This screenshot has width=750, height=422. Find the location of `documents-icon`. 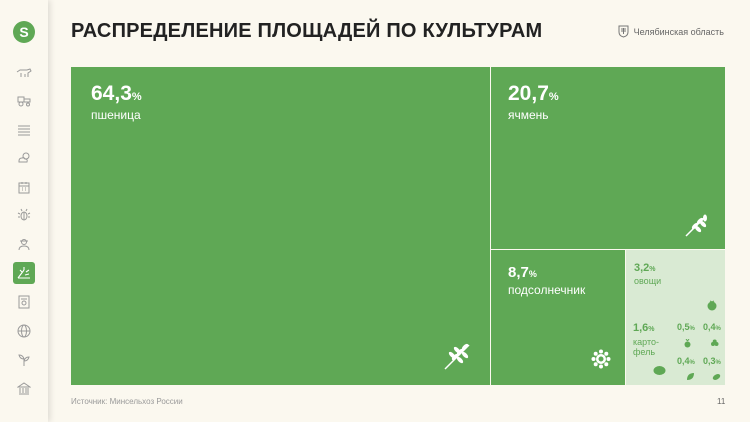

documents-icon is located at coordinates (24, 302).